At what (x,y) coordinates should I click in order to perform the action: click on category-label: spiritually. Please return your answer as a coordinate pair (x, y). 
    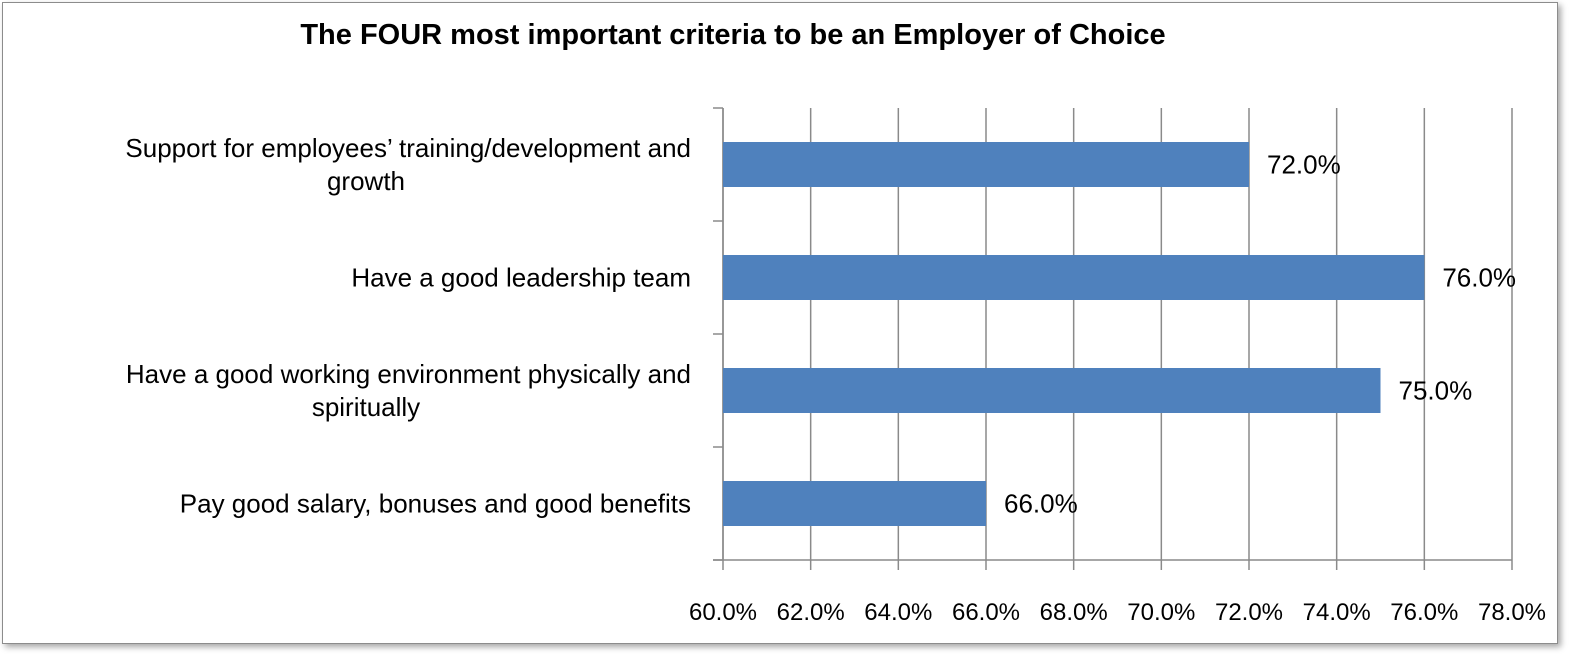
    Looking at the image, I should click on (366, 407).